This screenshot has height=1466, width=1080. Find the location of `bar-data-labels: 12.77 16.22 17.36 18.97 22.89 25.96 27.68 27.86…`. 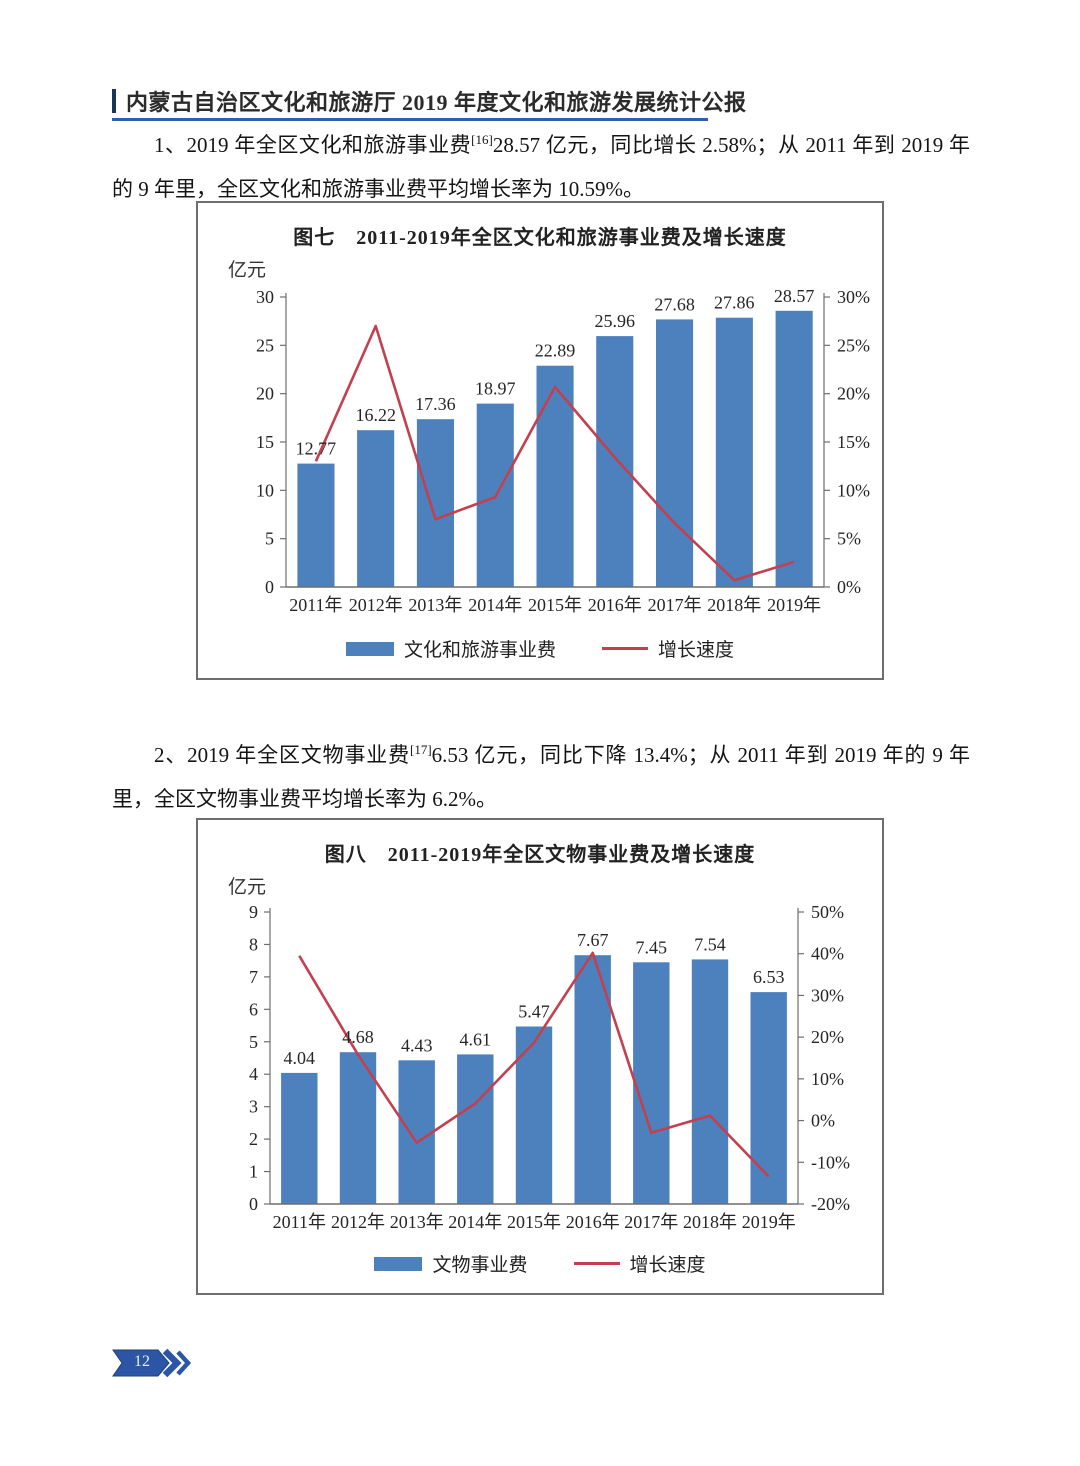

bar-data-labels: 12.77 16.22 17.36 18.97 22.89 25.96 27.68 27.86… is located at coordinates (555, 372).